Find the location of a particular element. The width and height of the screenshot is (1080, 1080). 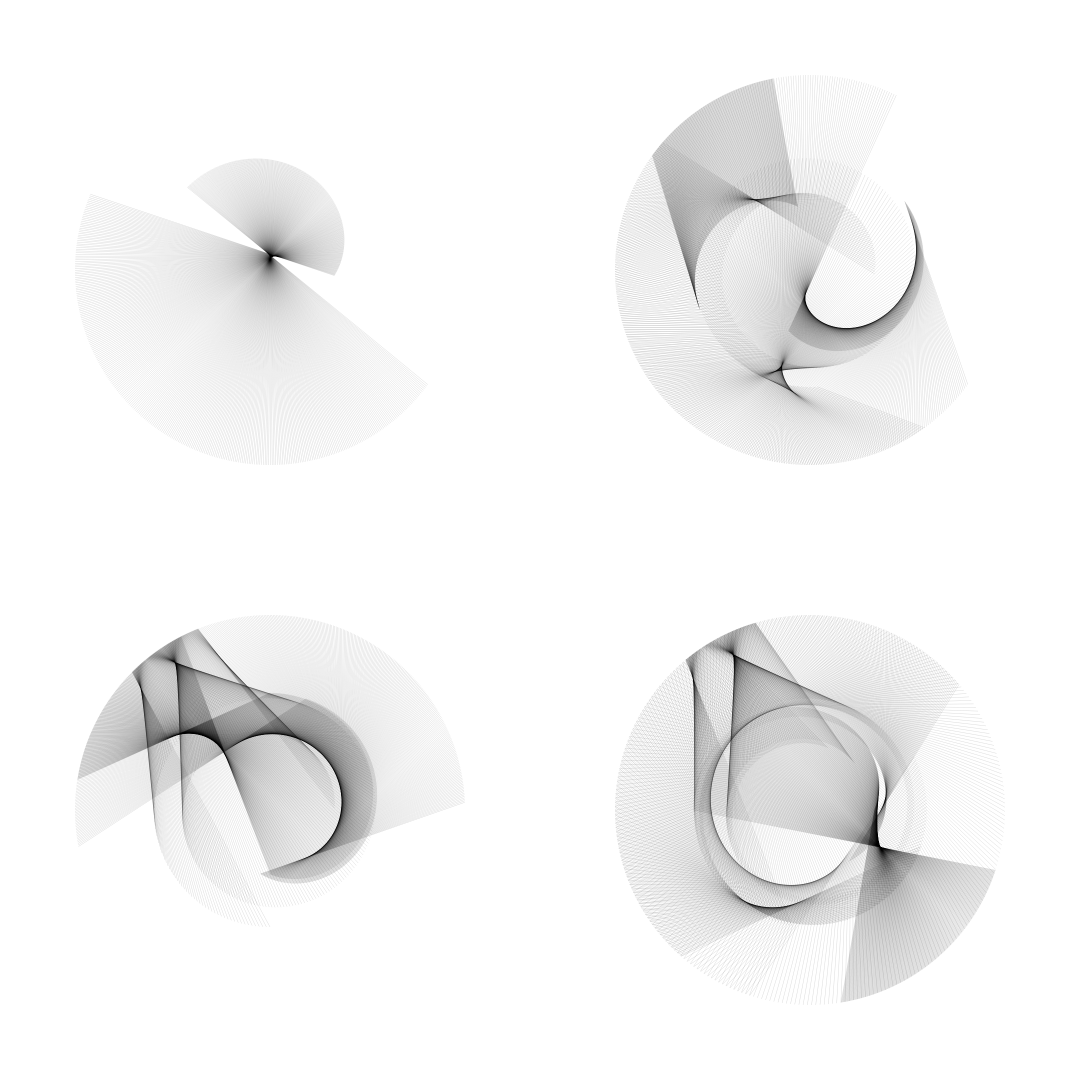

art-panel-top-left is located at coordinates (251, 312).